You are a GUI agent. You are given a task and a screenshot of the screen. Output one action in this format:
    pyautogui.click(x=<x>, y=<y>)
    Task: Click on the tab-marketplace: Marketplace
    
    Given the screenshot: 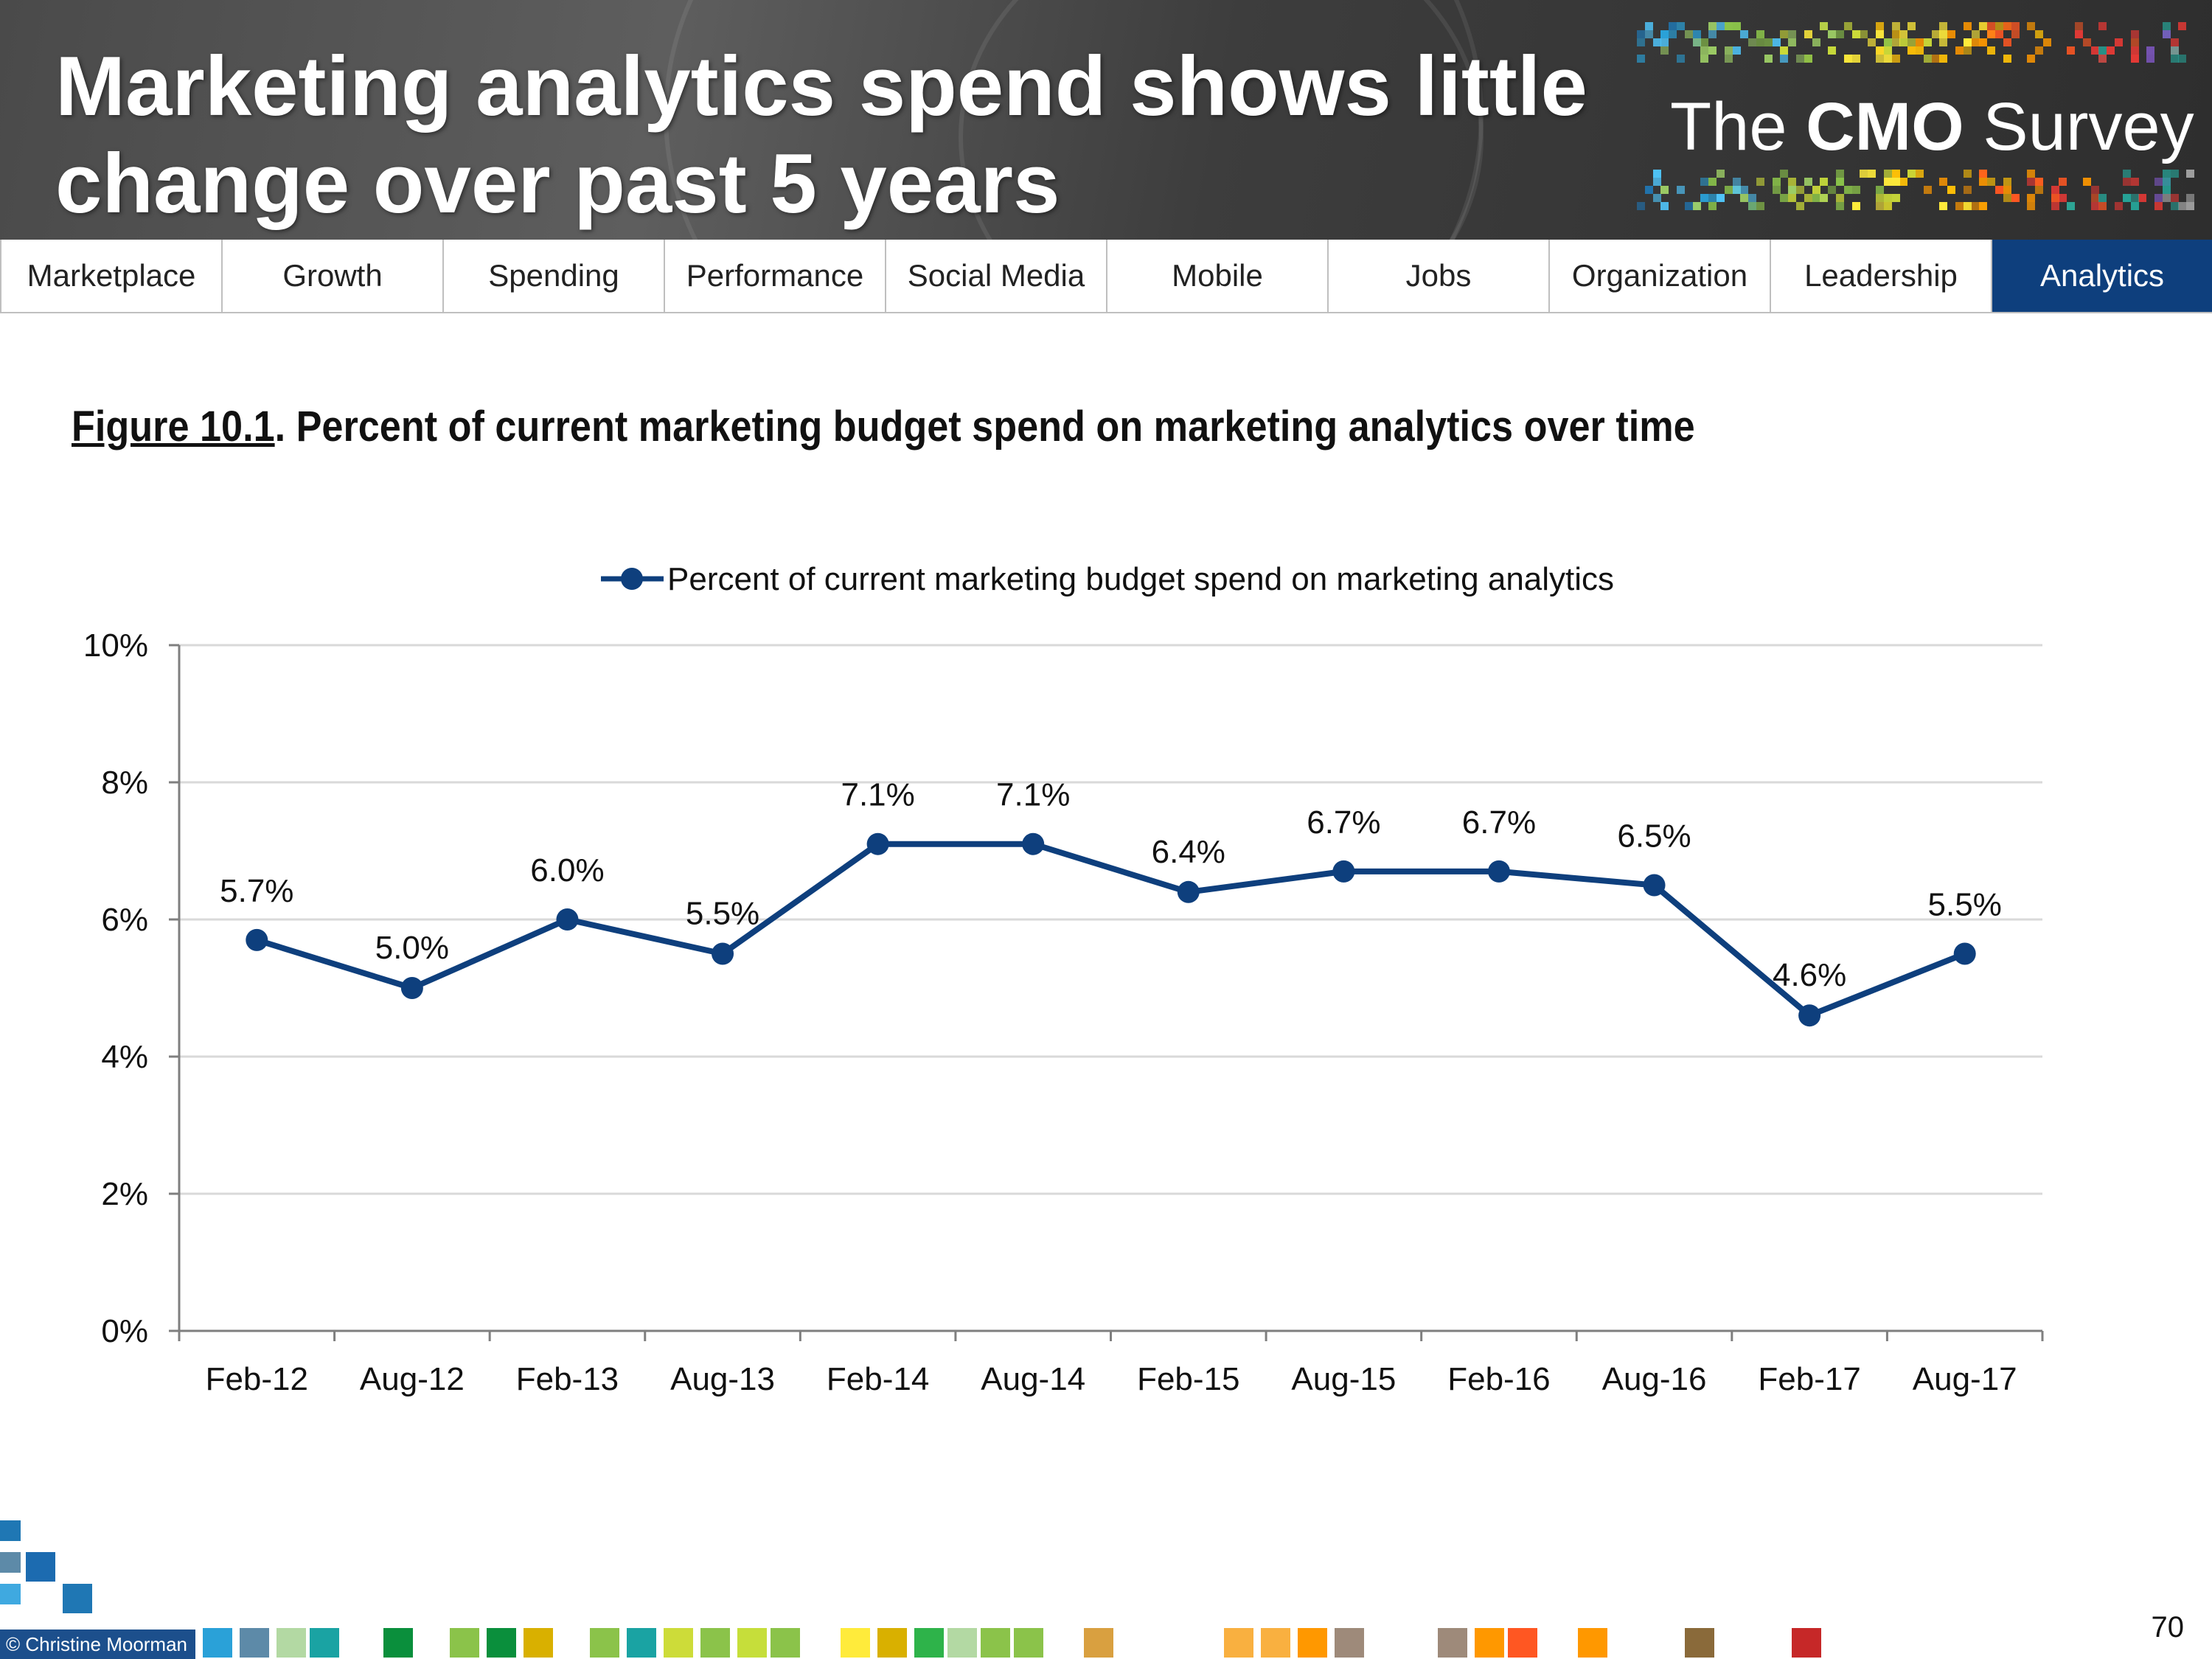 What is the action you would take?
    pyautogui.click(x=111, y=276)
    